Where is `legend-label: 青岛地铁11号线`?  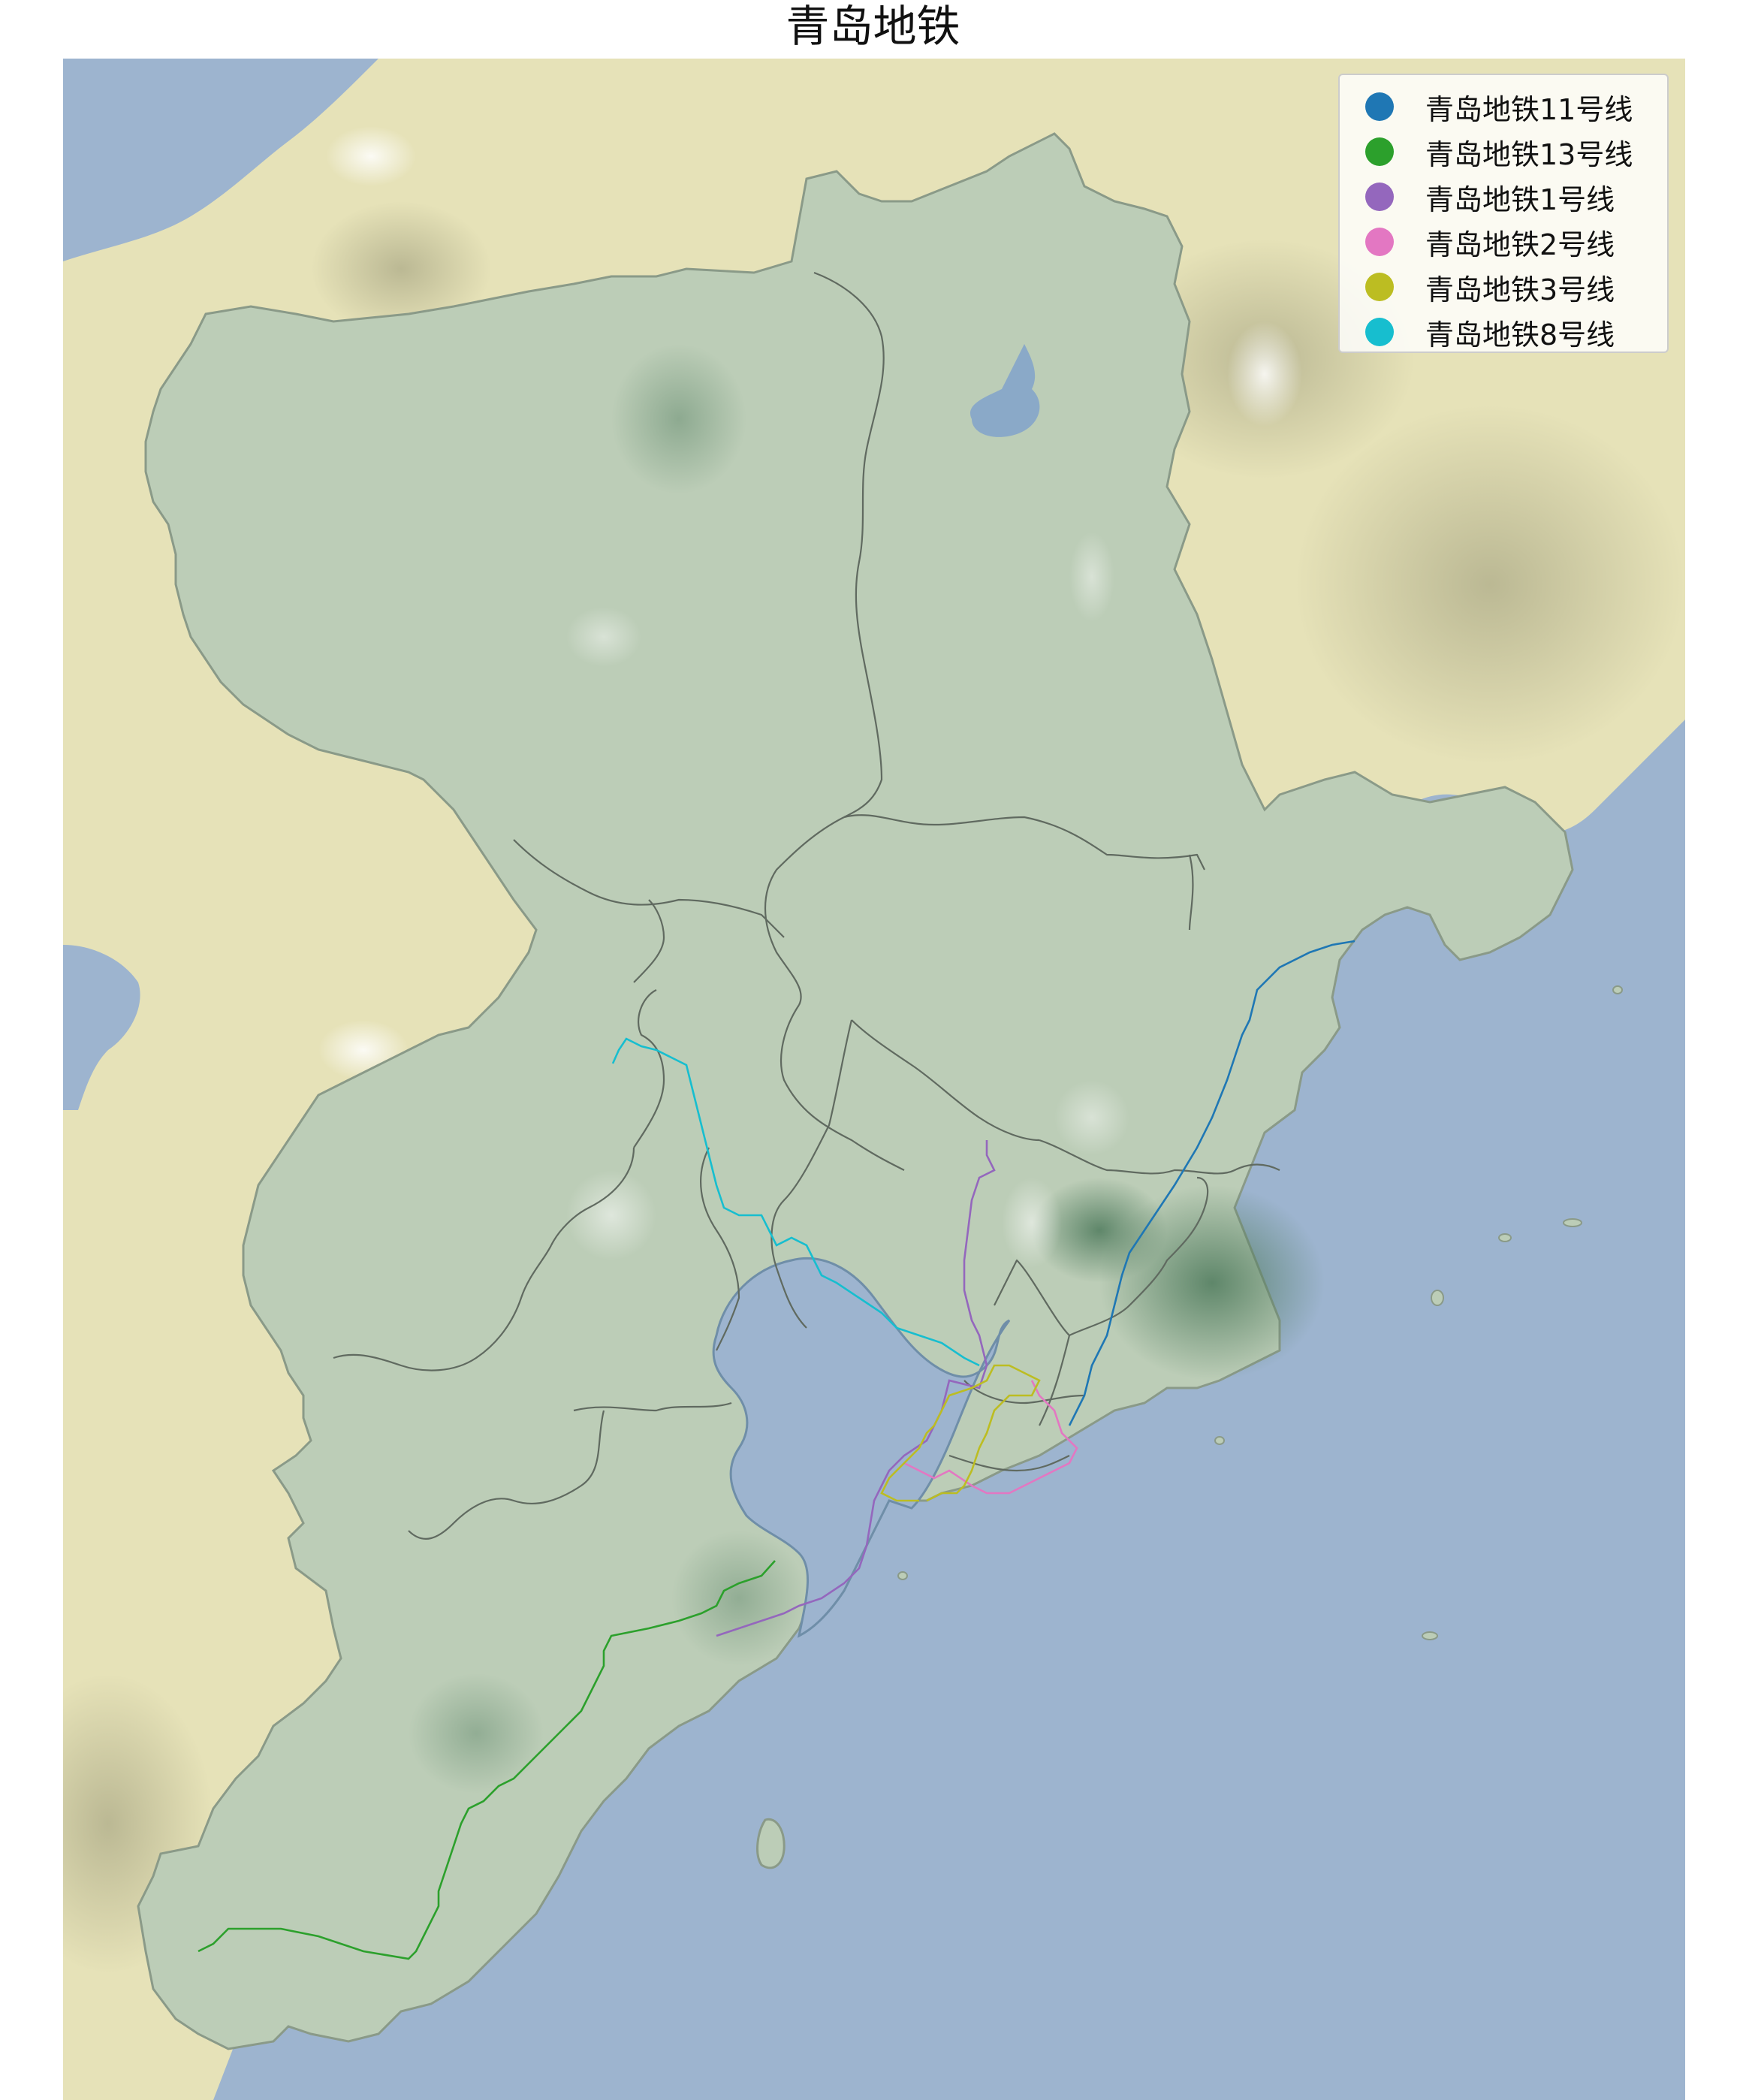 legend-label: 青岛地铁11号线 is located at coordinates (1529, 109).